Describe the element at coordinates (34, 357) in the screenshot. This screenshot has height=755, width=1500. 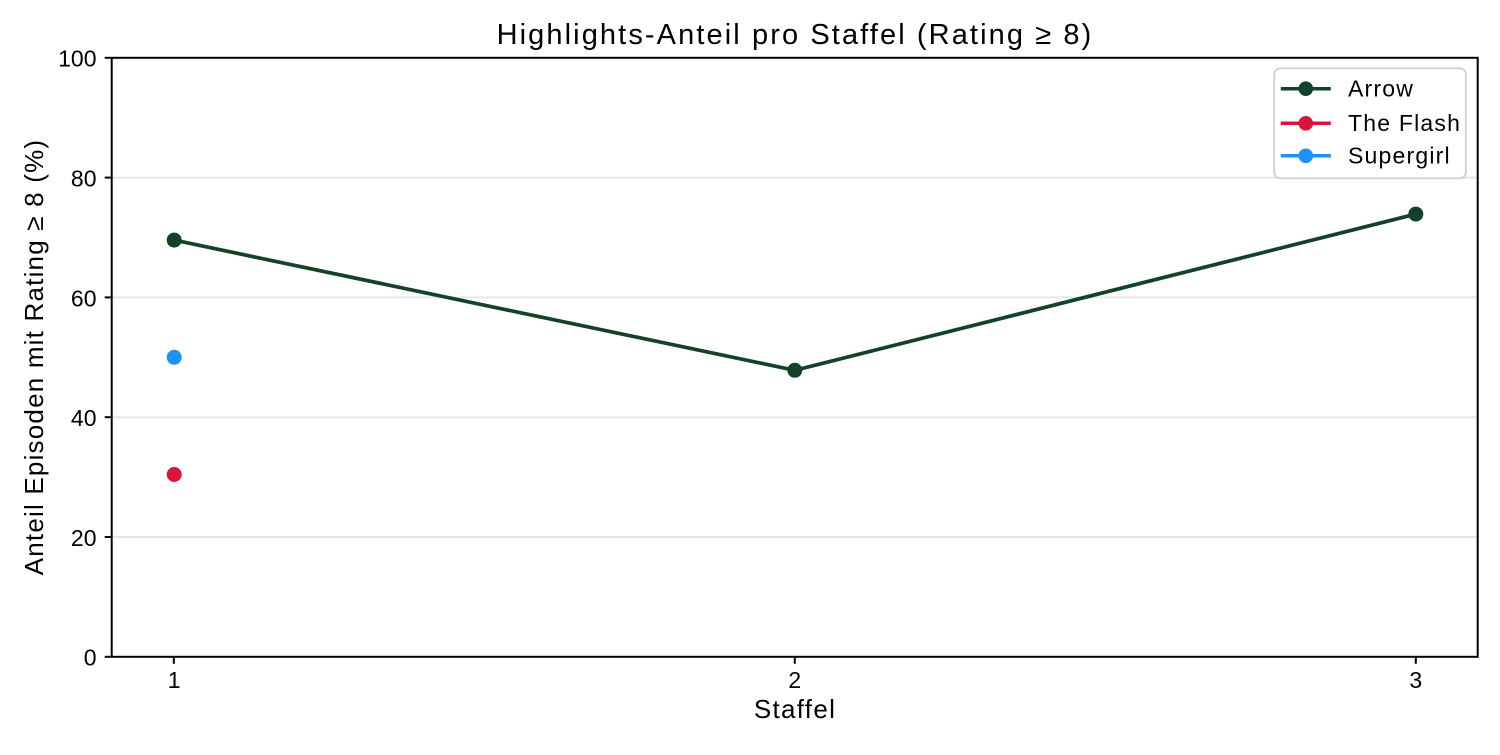
I see `svg-text:Anteil Episoden mit Rating ≥ 8: Anteil Episoden mit Rating ≥ 8 (%)` at that location.